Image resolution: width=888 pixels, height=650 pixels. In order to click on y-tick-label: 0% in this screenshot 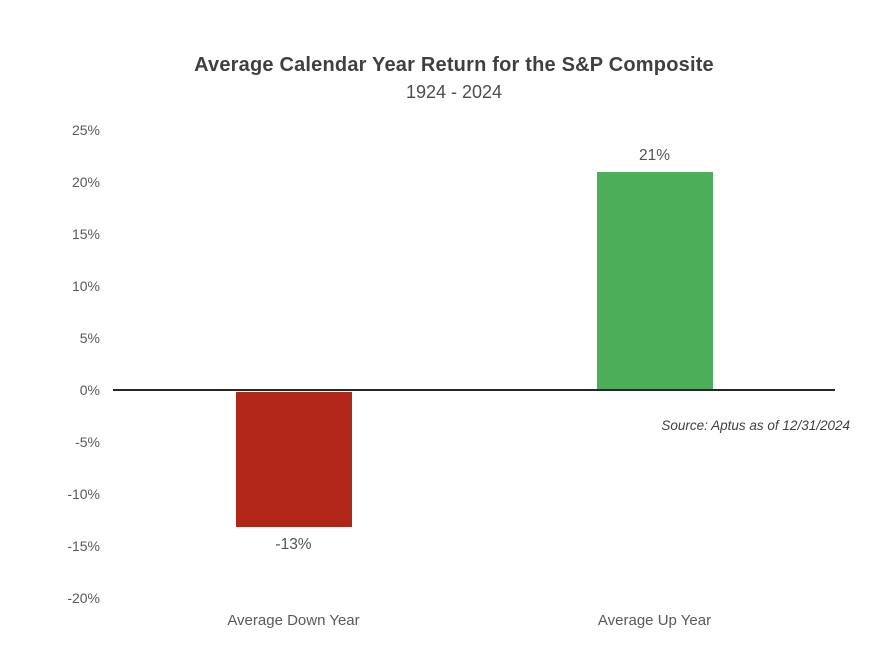, I will do `click(89, 390)`.